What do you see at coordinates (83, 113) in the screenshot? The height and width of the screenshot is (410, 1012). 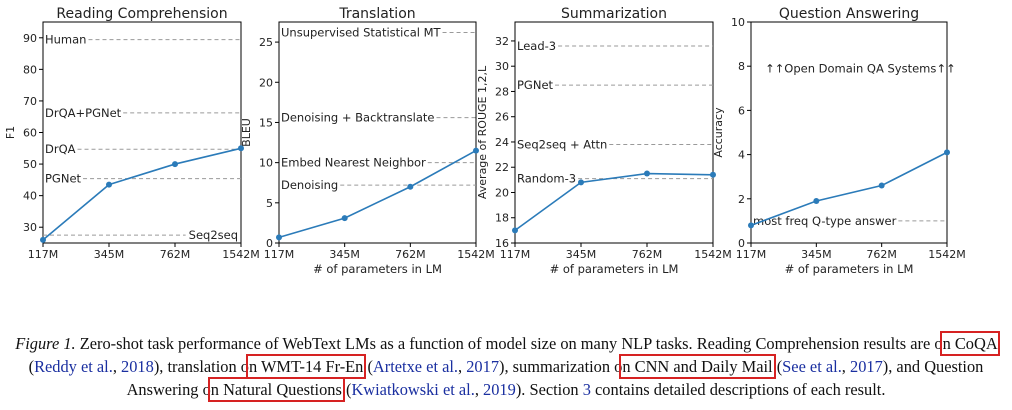 I see `reference-line-label: DrQA+PGNet` at bounding box center [83, 113].